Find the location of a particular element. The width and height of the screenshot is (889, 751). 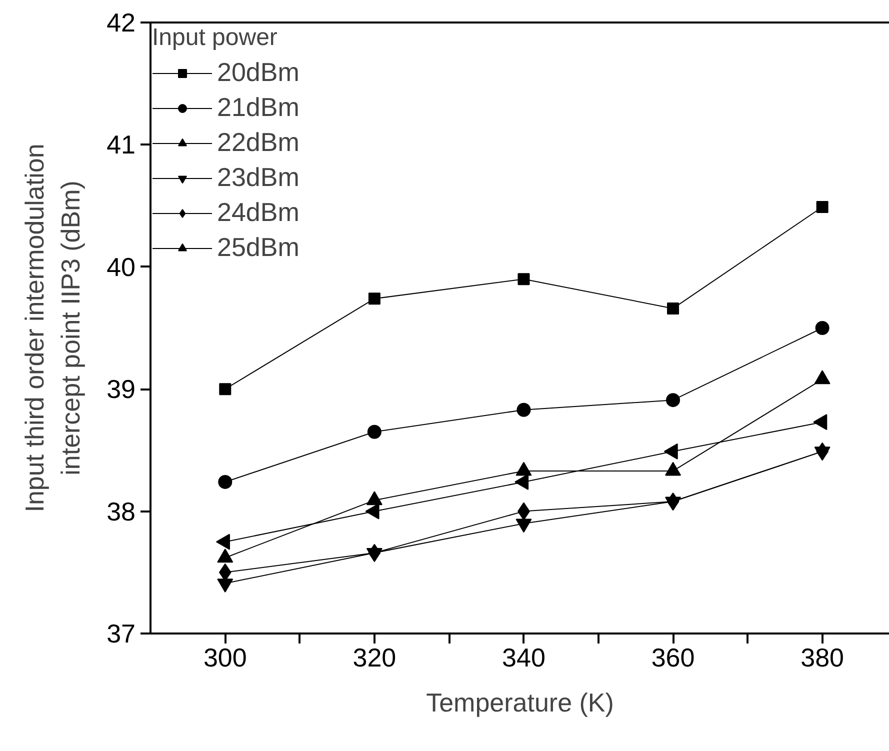

x-tick-label: 320 is located at coordinates (374, 657).